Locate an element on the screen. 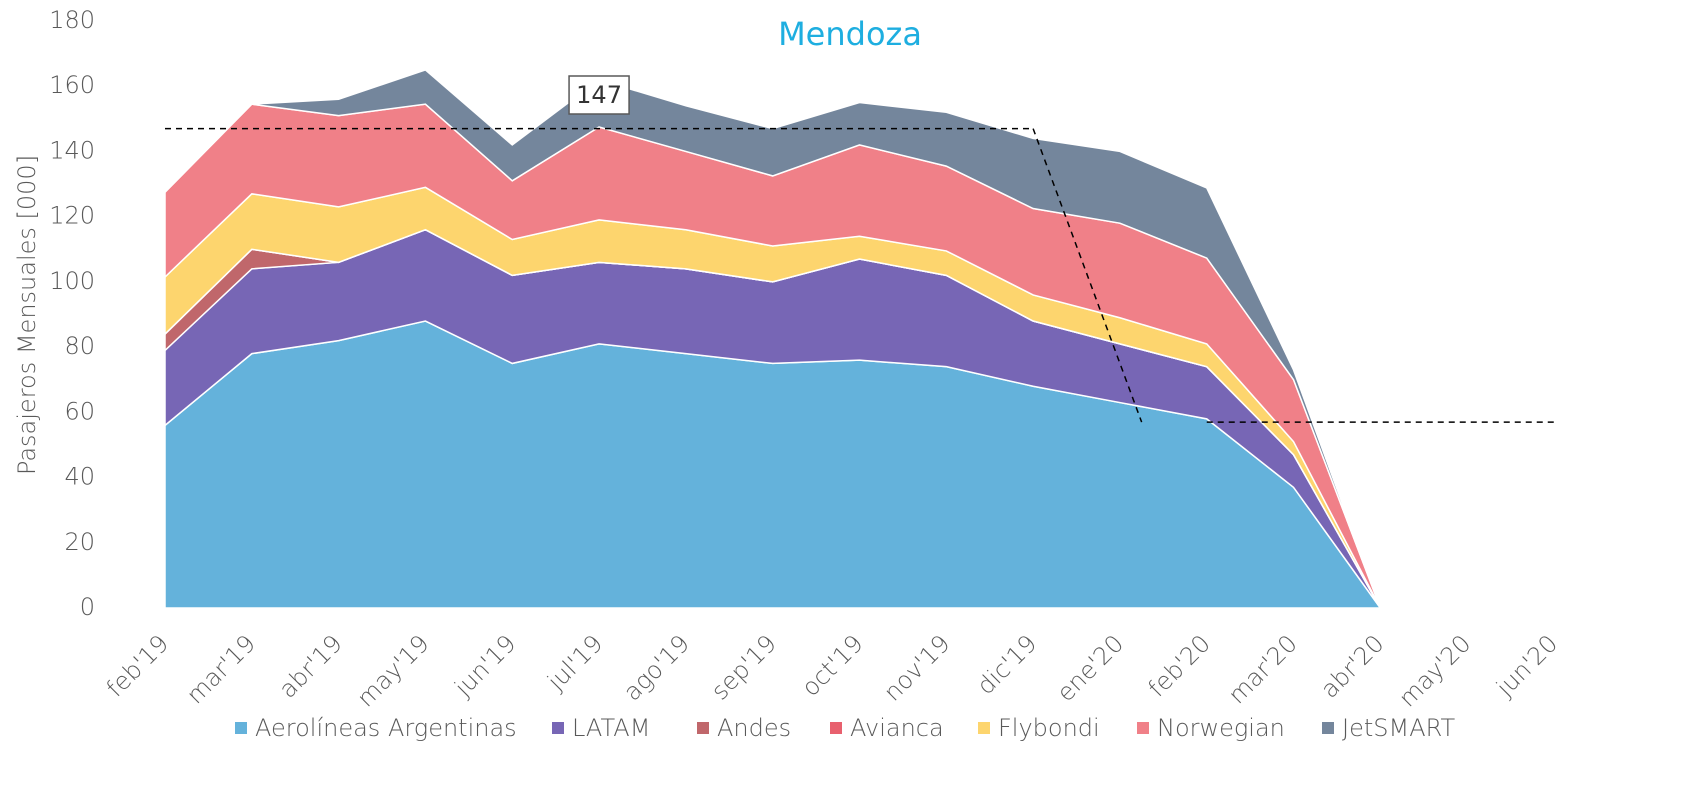  y-tick-label: 140 is located at coordinates (72, 150).